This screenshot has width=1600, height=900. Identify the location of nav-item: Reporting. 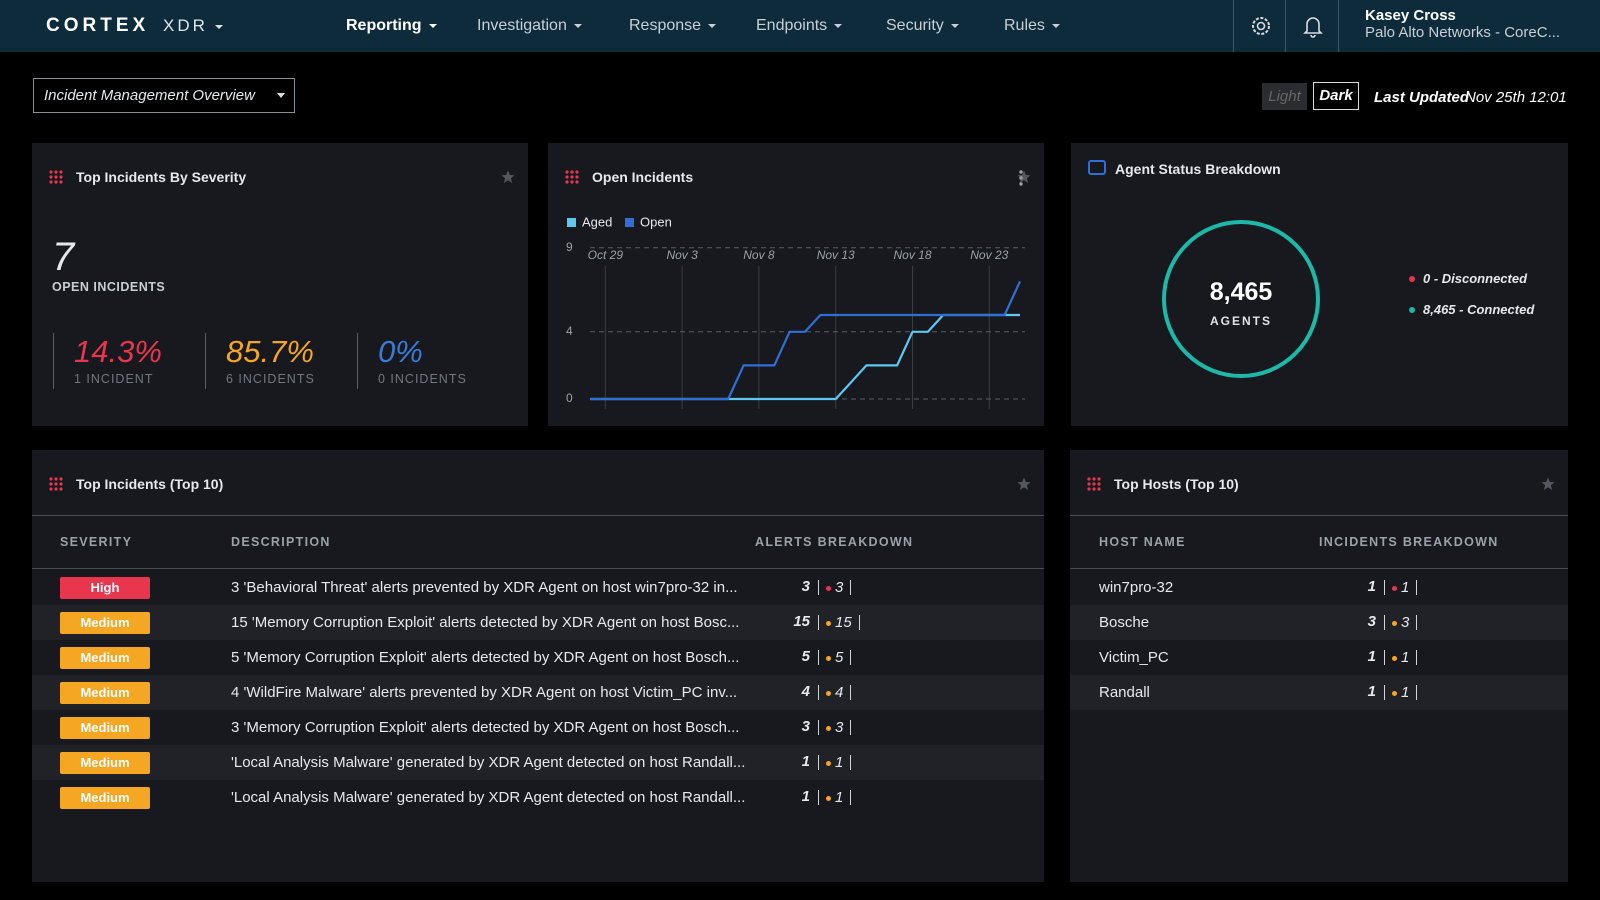
(391, 26).